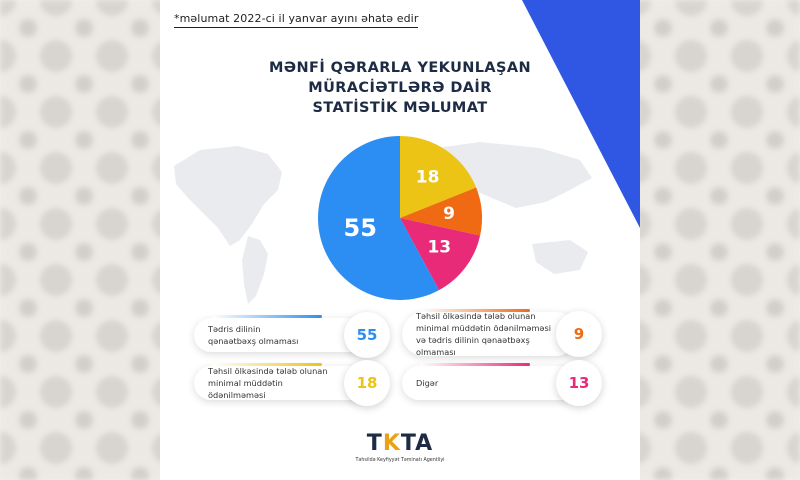  What do you see at coordinates (579, 383) in the screenshot?
I see `legend-value-other: 13` at bounding box center [579, 383].